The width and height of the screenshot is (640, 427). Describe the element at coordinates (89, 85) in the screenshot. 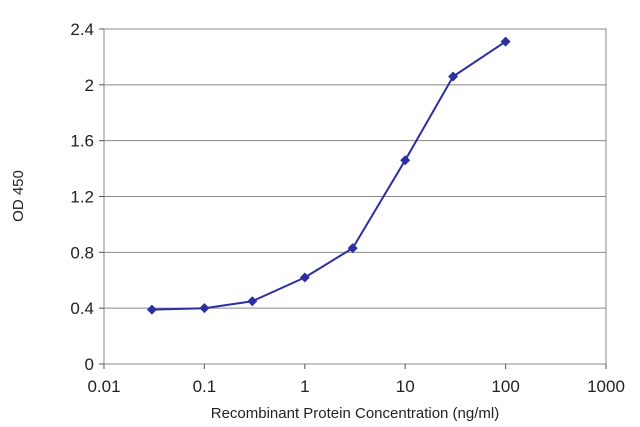

I see `y-tick-label: 2` at that location.